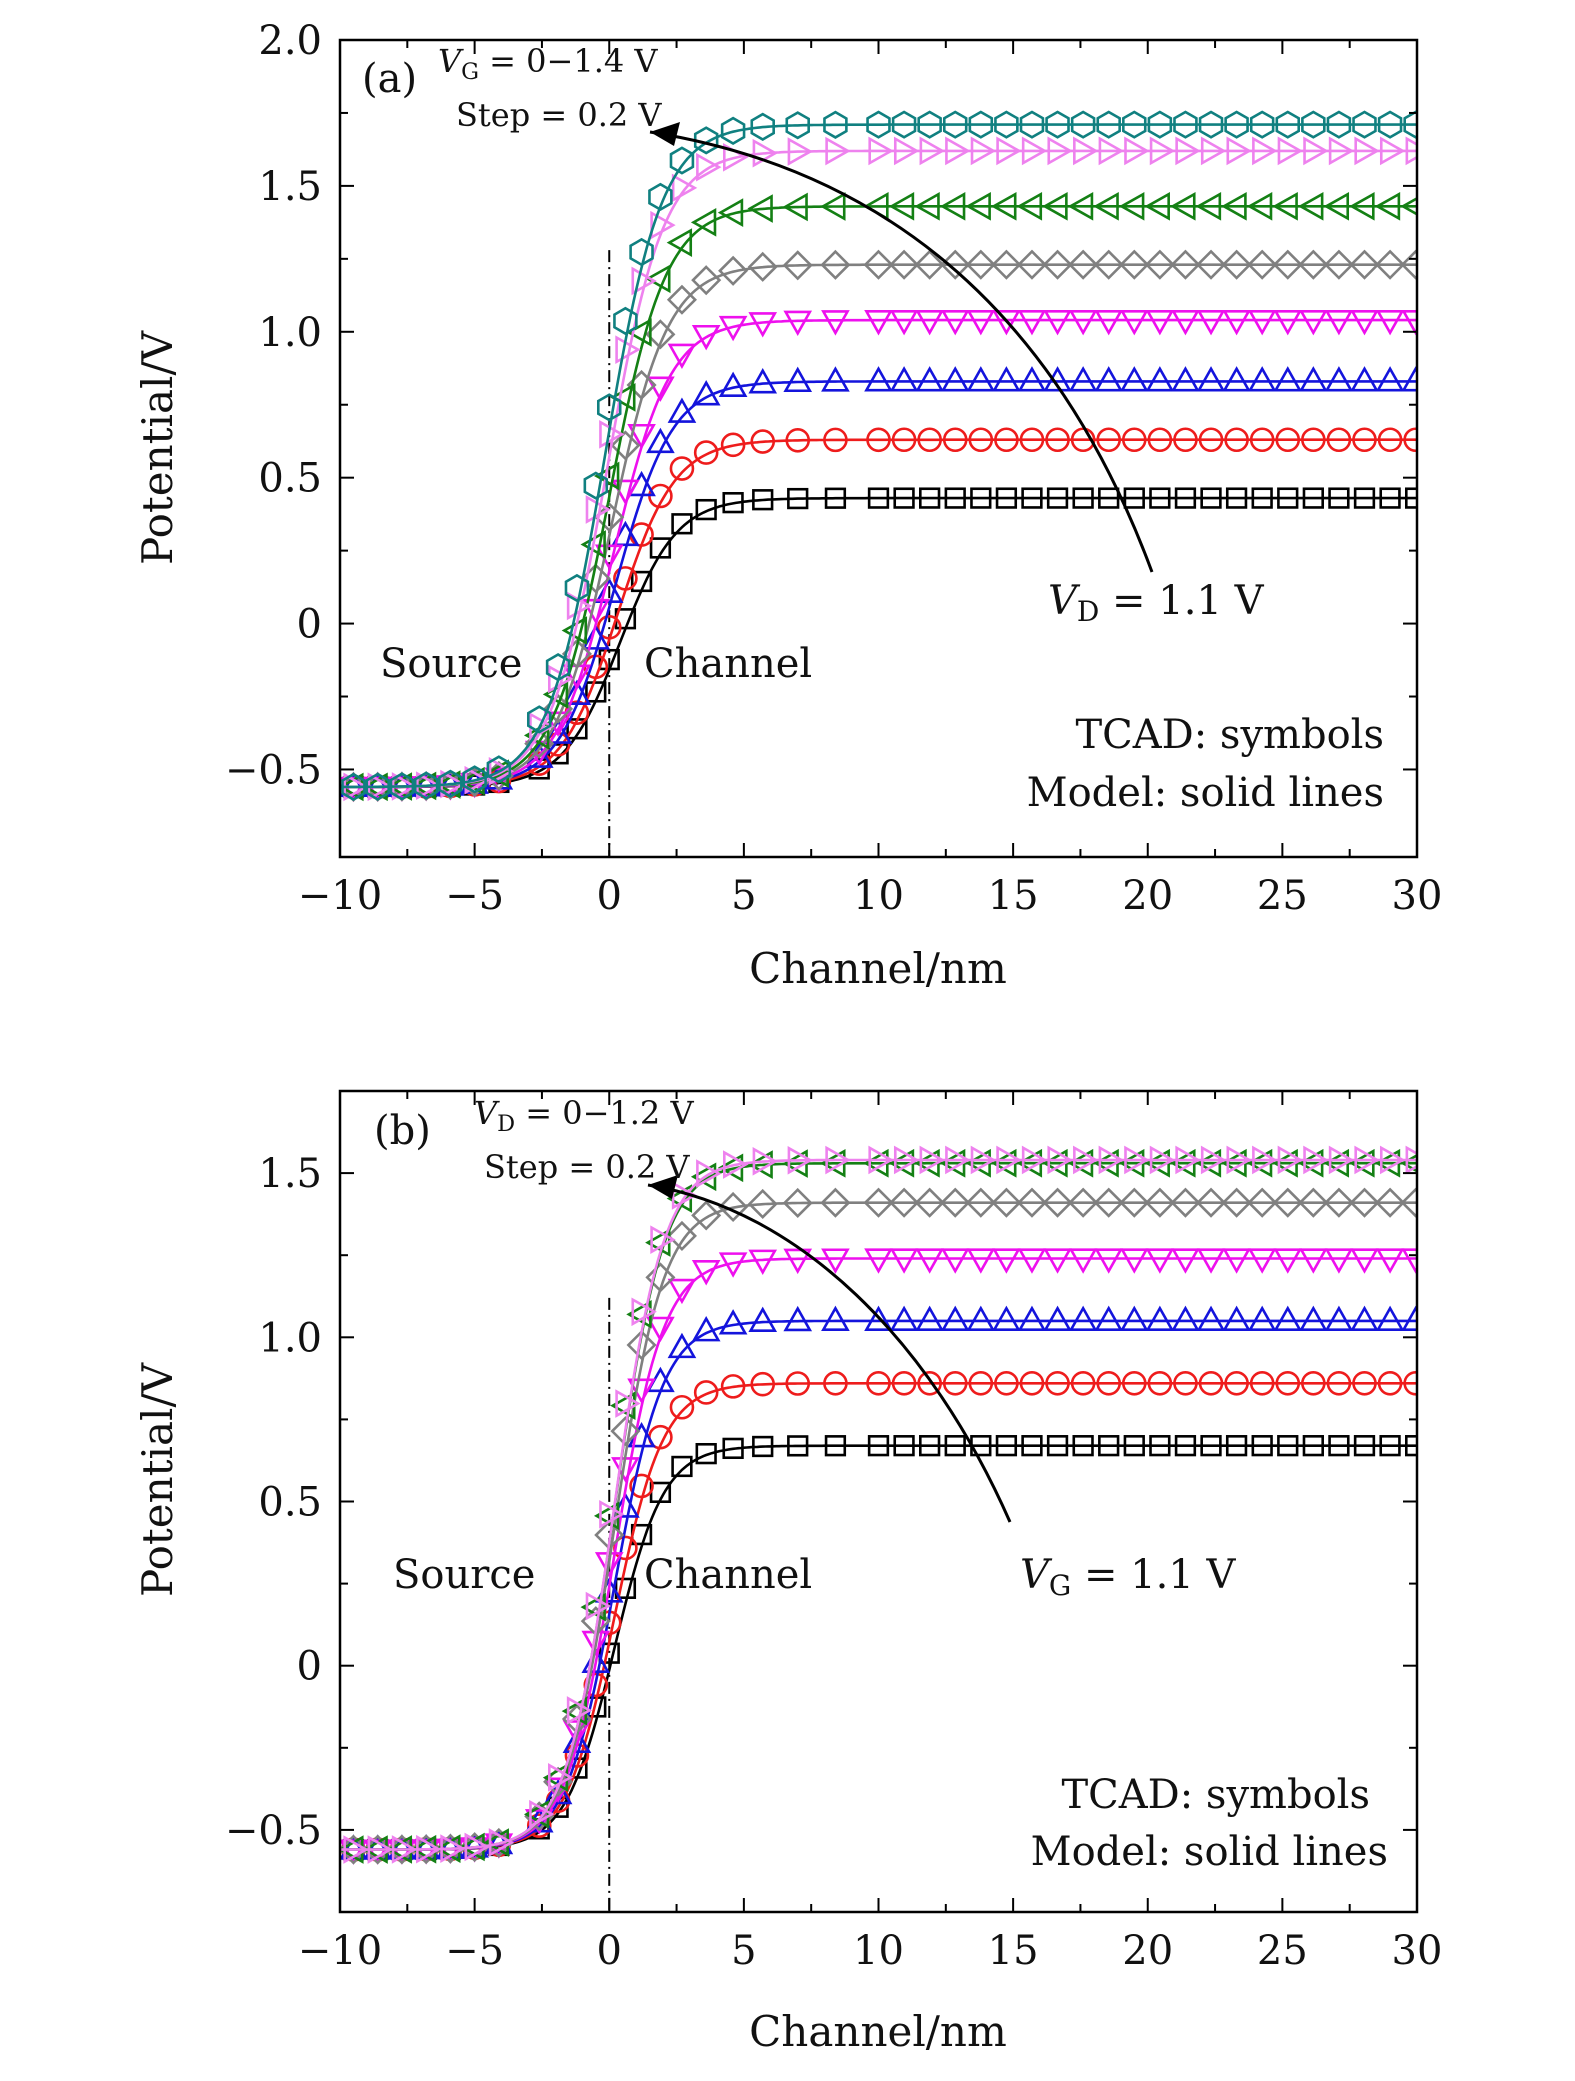  What do you see at coordinates (389, 79) in the screenshot?
I see `panel-a-label: (a)` at bounding box center [389, 79].